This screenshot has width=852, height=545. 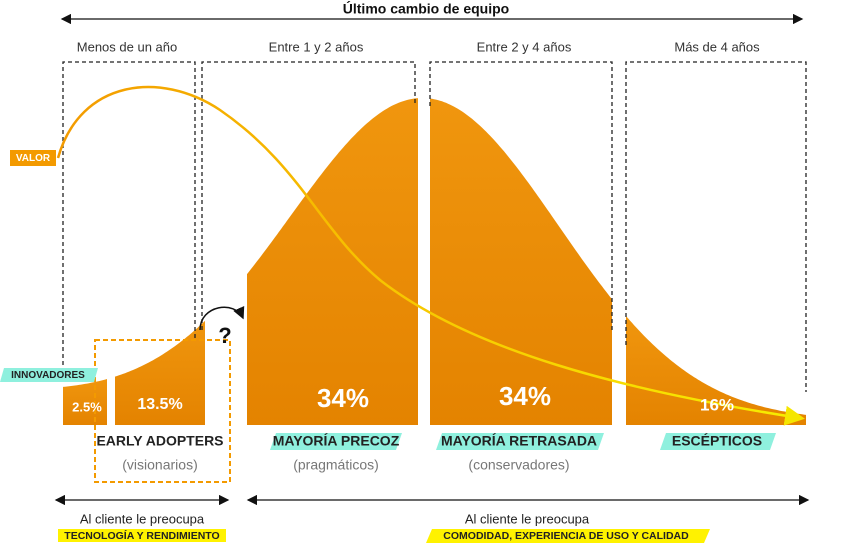 What do you see at coordinates (717, 404) in the screenshot?
I see `percent: 16%` at bounding box center [717, 404].